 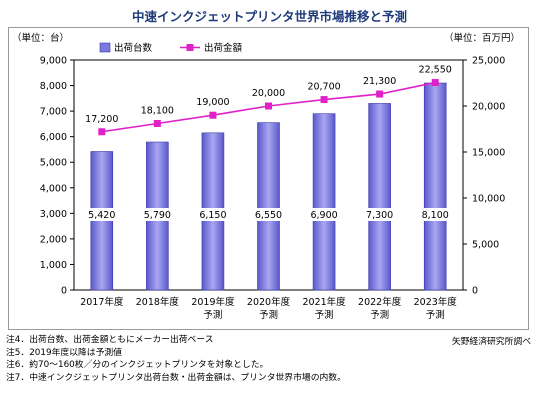 I want to click on bar-value-label: 6,150, so click(x=212, y=215).